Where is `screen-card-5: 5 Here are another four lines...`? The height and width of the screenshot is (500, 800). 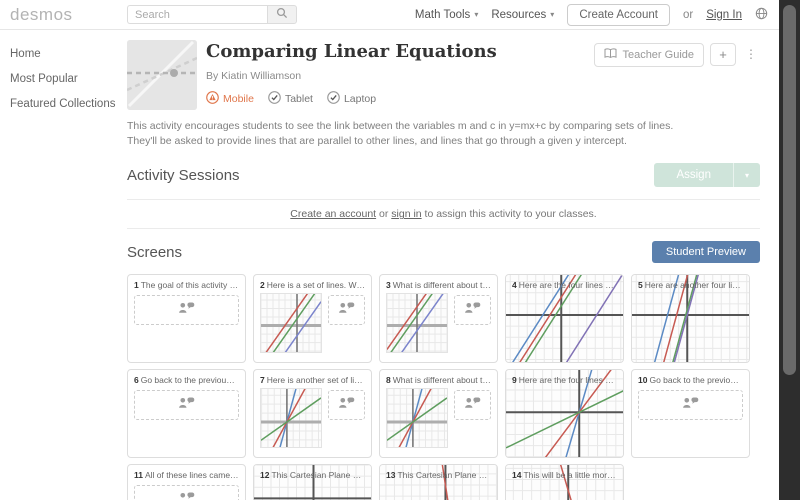 screen-card-5: 5 Here are another four lines... is located at coordinates (690, 319).